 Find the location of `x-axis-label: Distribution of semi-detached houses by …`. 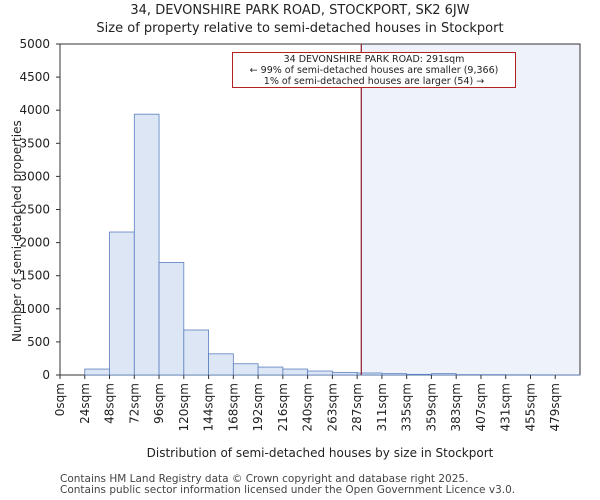

x-axis-label: Distribution of semi-detached houses by … is located at coordinates (320, 453).